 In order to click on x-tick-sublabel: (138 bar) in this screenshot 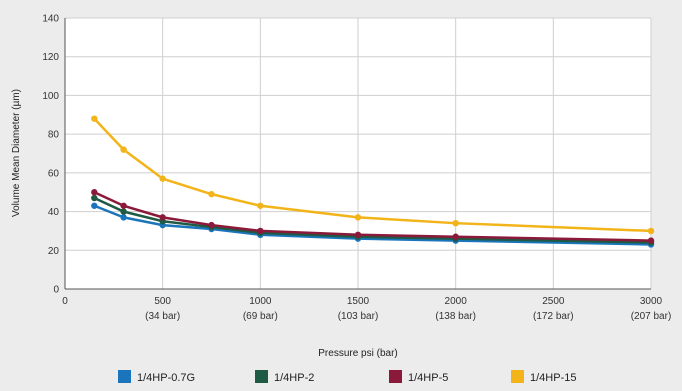, I will do `click(455, 316)`.